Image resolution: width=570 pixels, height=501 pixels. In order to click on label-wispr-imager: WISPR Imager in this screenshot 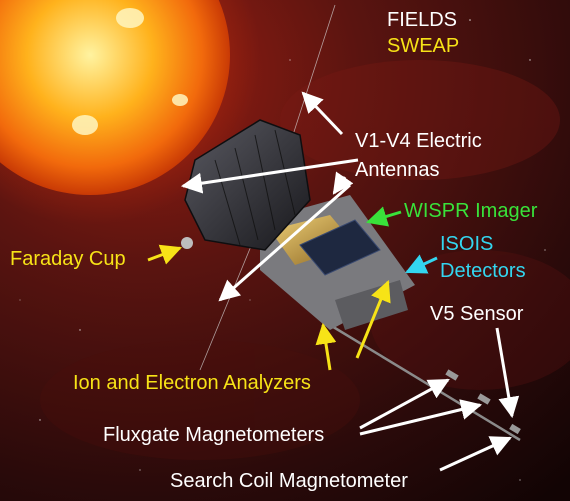, I will do `click(471, 211)`.